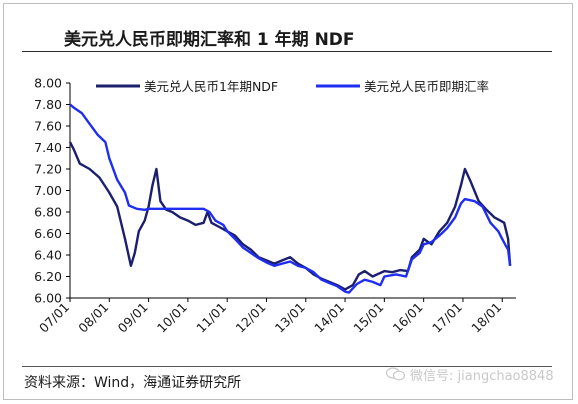  I want to click on x-tick-label: 12/01, so click(251, 318).